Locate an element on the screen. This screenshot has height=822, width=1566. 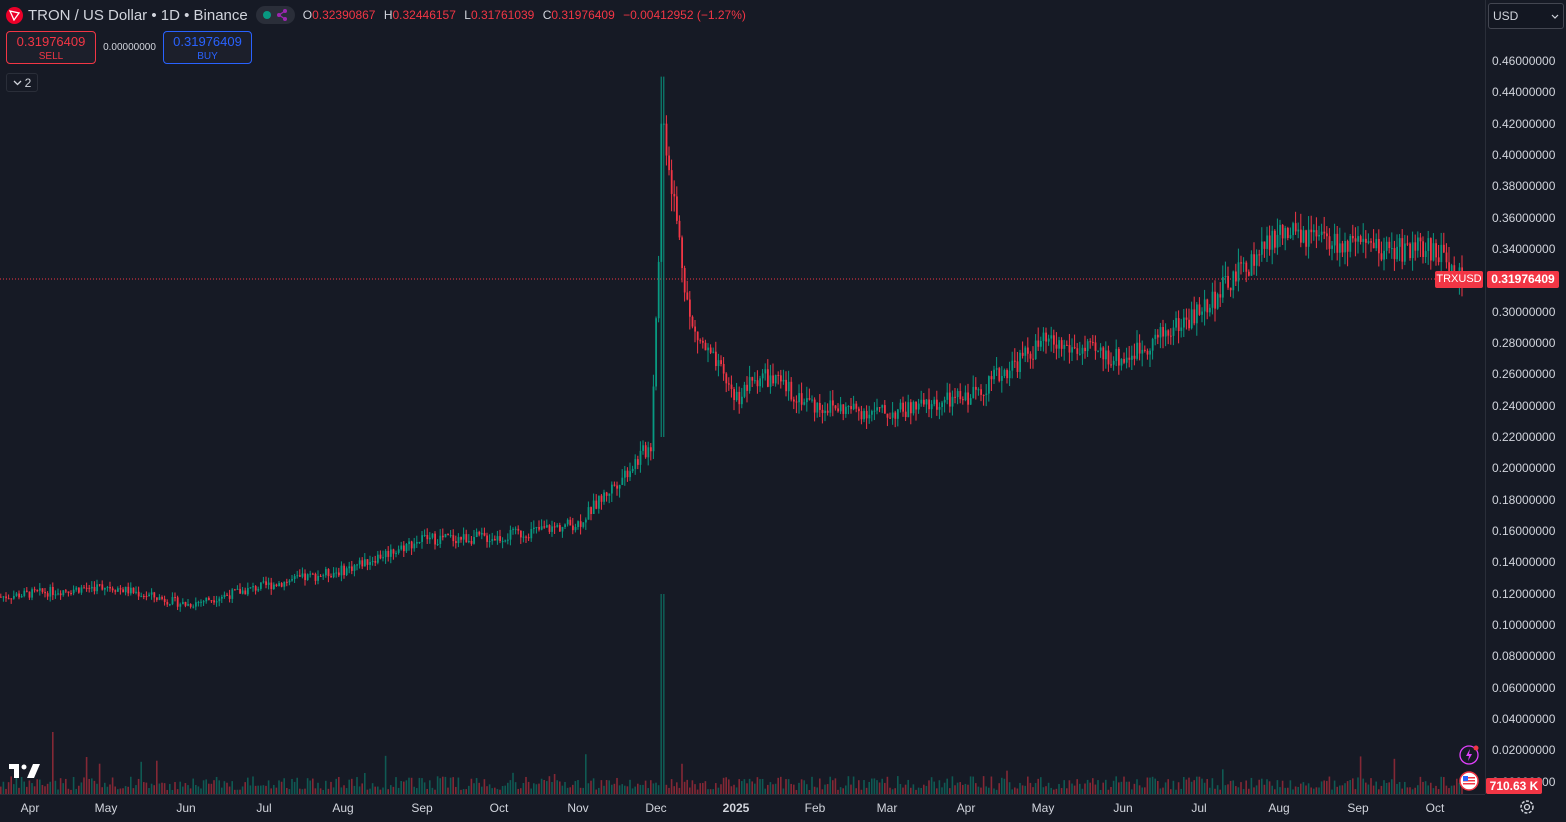
alert-bolt-icon is located at coordinates (1469, 755).